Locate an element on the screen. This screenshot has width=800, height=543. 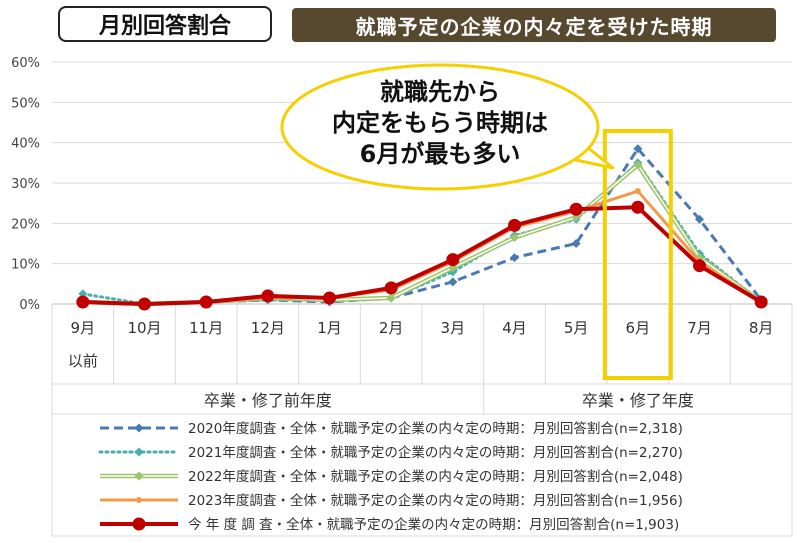
highlight-box is located at coordinates (637, 254).